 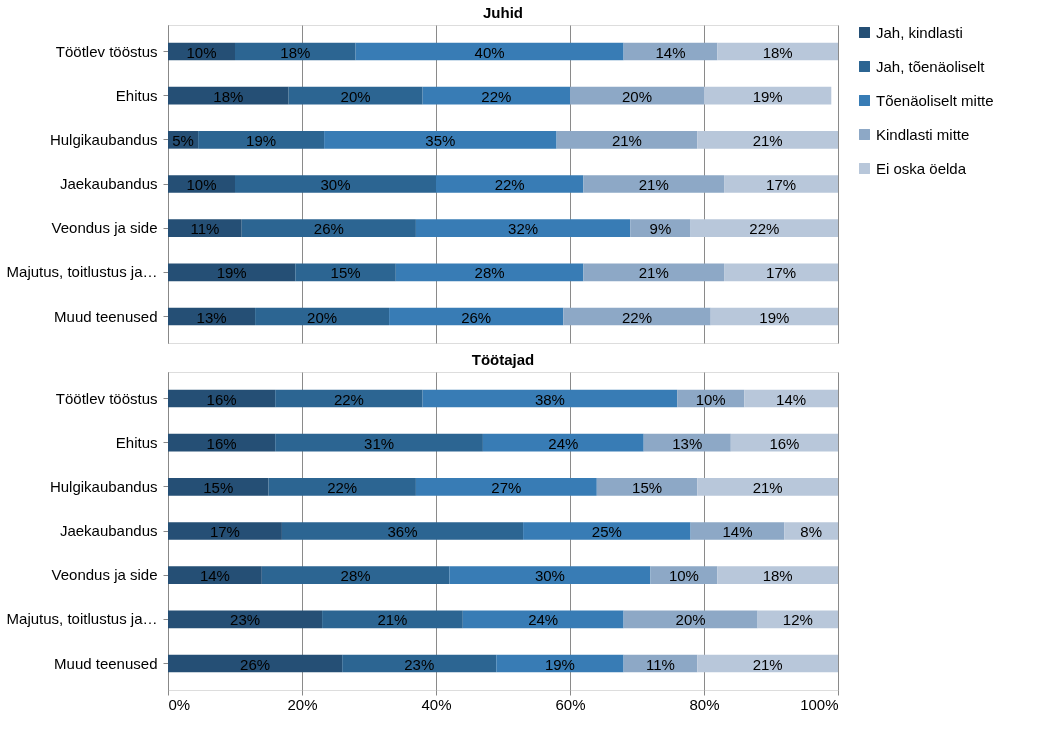 What do you see at coordinates (506, 487) in the screenshot?
I see `data-label: 27%` at bounding box center [506, 487].